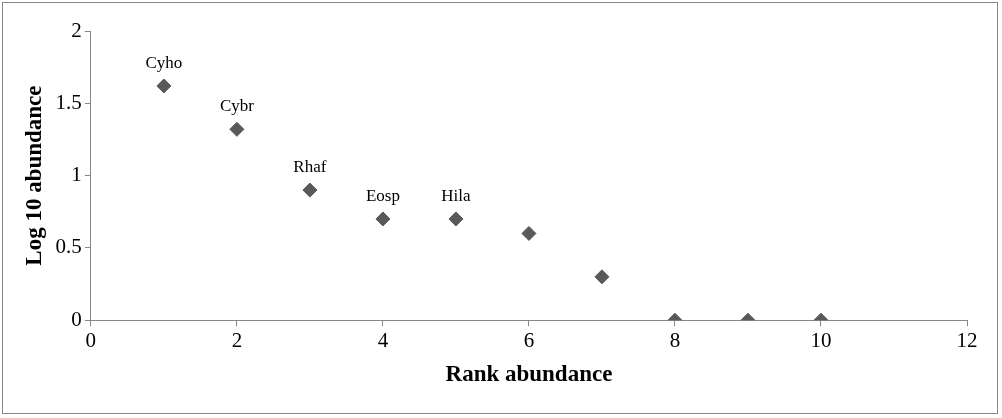 Image resolution: width=1002 pixels, height=418 pixels. Describe the element at coordinates (310, 167) in the screenshot. I see `annotation: Rhaf` at that location.